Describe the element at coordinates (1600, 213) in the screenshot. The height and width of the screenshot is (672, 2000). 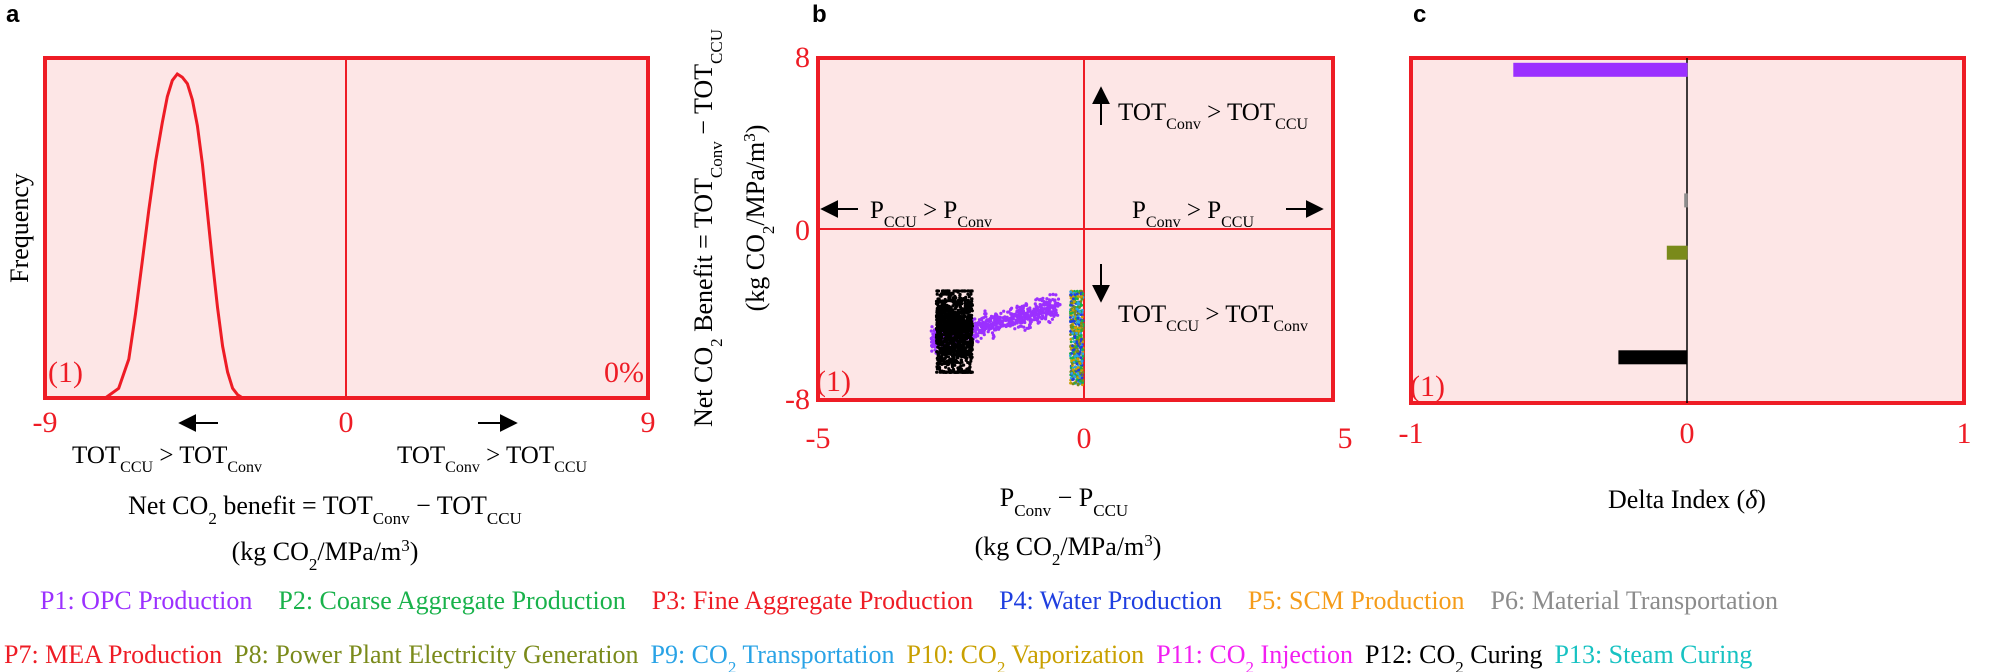
I see `panel-c-bars` at that location.